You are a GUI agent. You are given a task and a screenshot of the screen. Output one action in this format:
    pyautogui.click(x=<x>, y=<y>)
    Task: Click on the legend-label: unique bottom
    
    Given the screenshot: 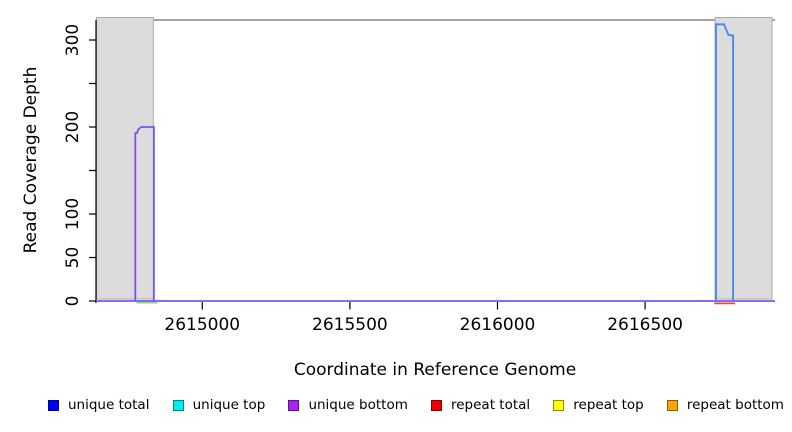 What is the action you would take?
    pyautogui.click(x=358, y=405)
    